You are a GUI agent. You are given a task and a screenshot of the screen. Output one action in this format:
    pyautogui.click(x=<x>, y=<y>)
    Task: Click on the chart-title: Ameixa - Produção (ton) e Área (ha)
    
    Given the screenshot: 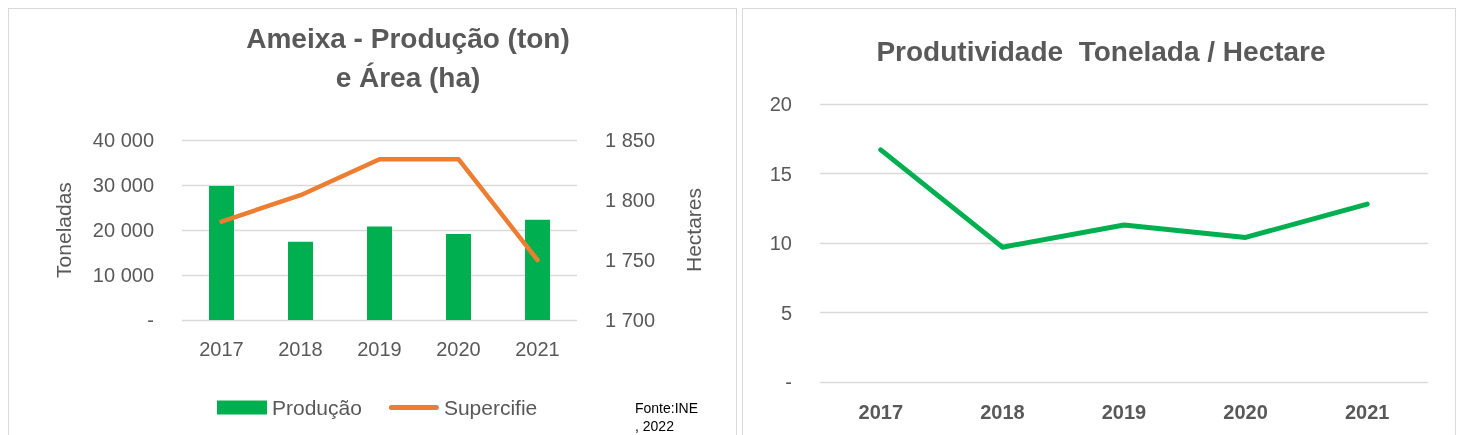 What is the action you would take?
    pyautogui.click(x=408, y=58)
    